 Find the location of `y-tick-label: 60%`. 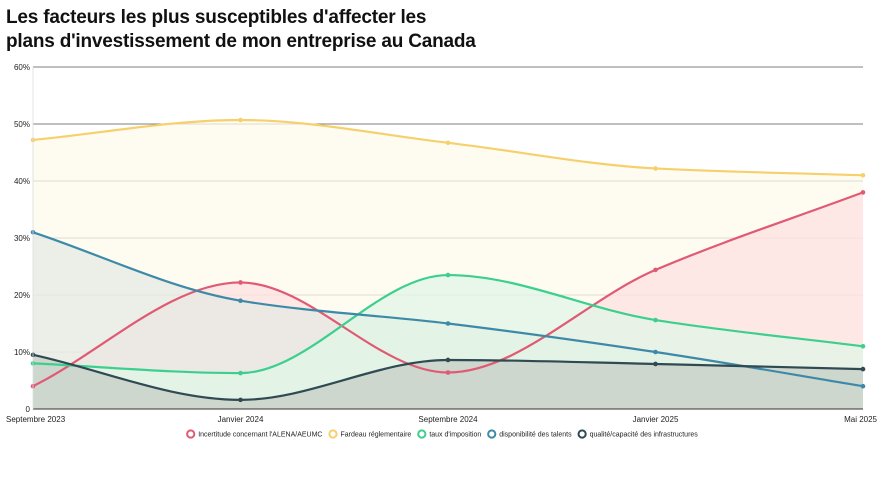

y-tick-label: 60% is located at coordinates (22, 67).